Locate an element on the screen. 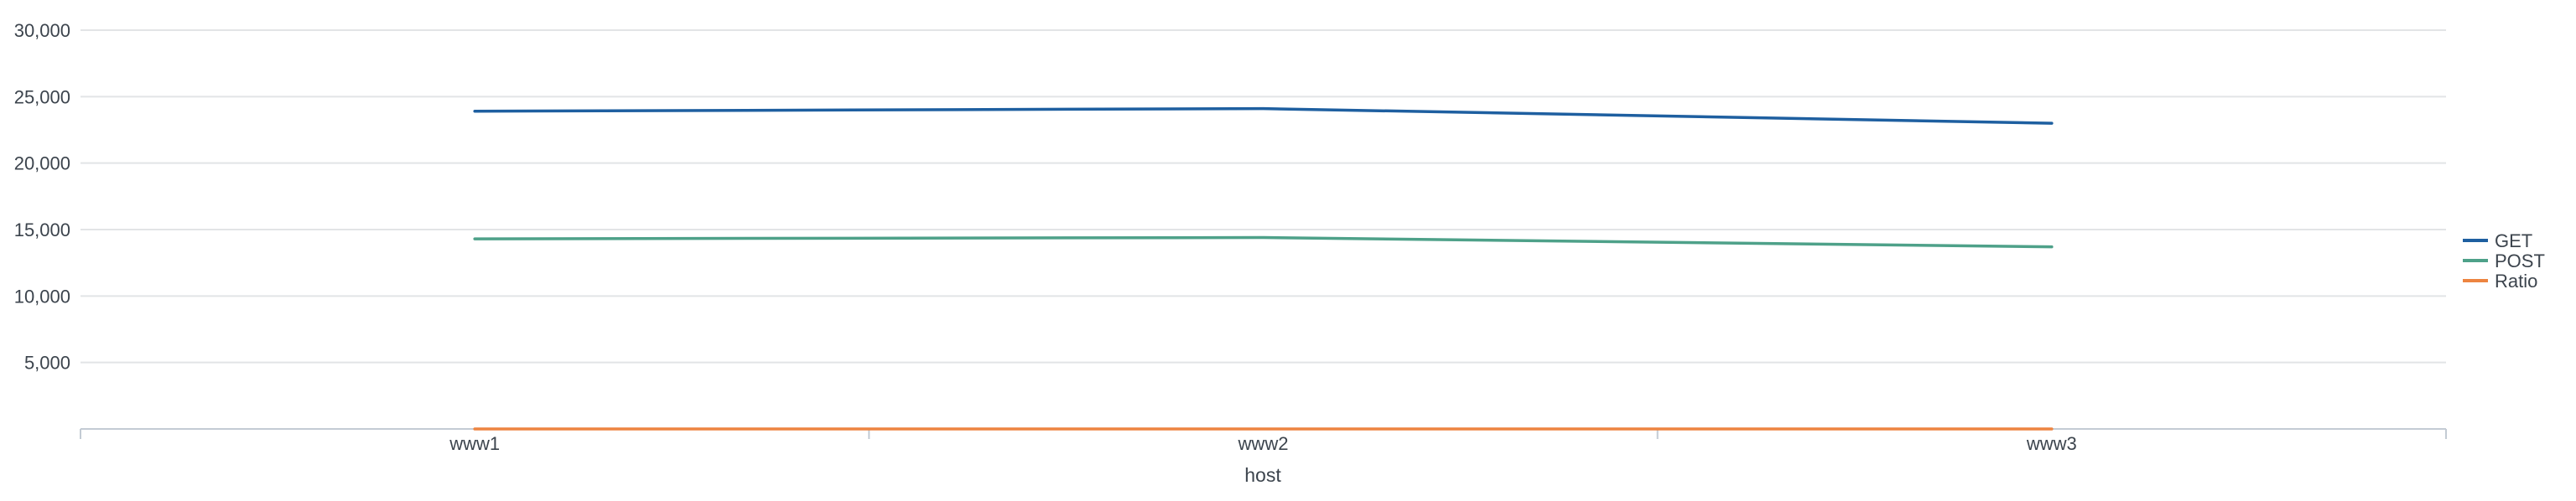 The height and width of the screenshot is (501, 2576). x-tick-label: www1 is located at coordinates (474, 443).